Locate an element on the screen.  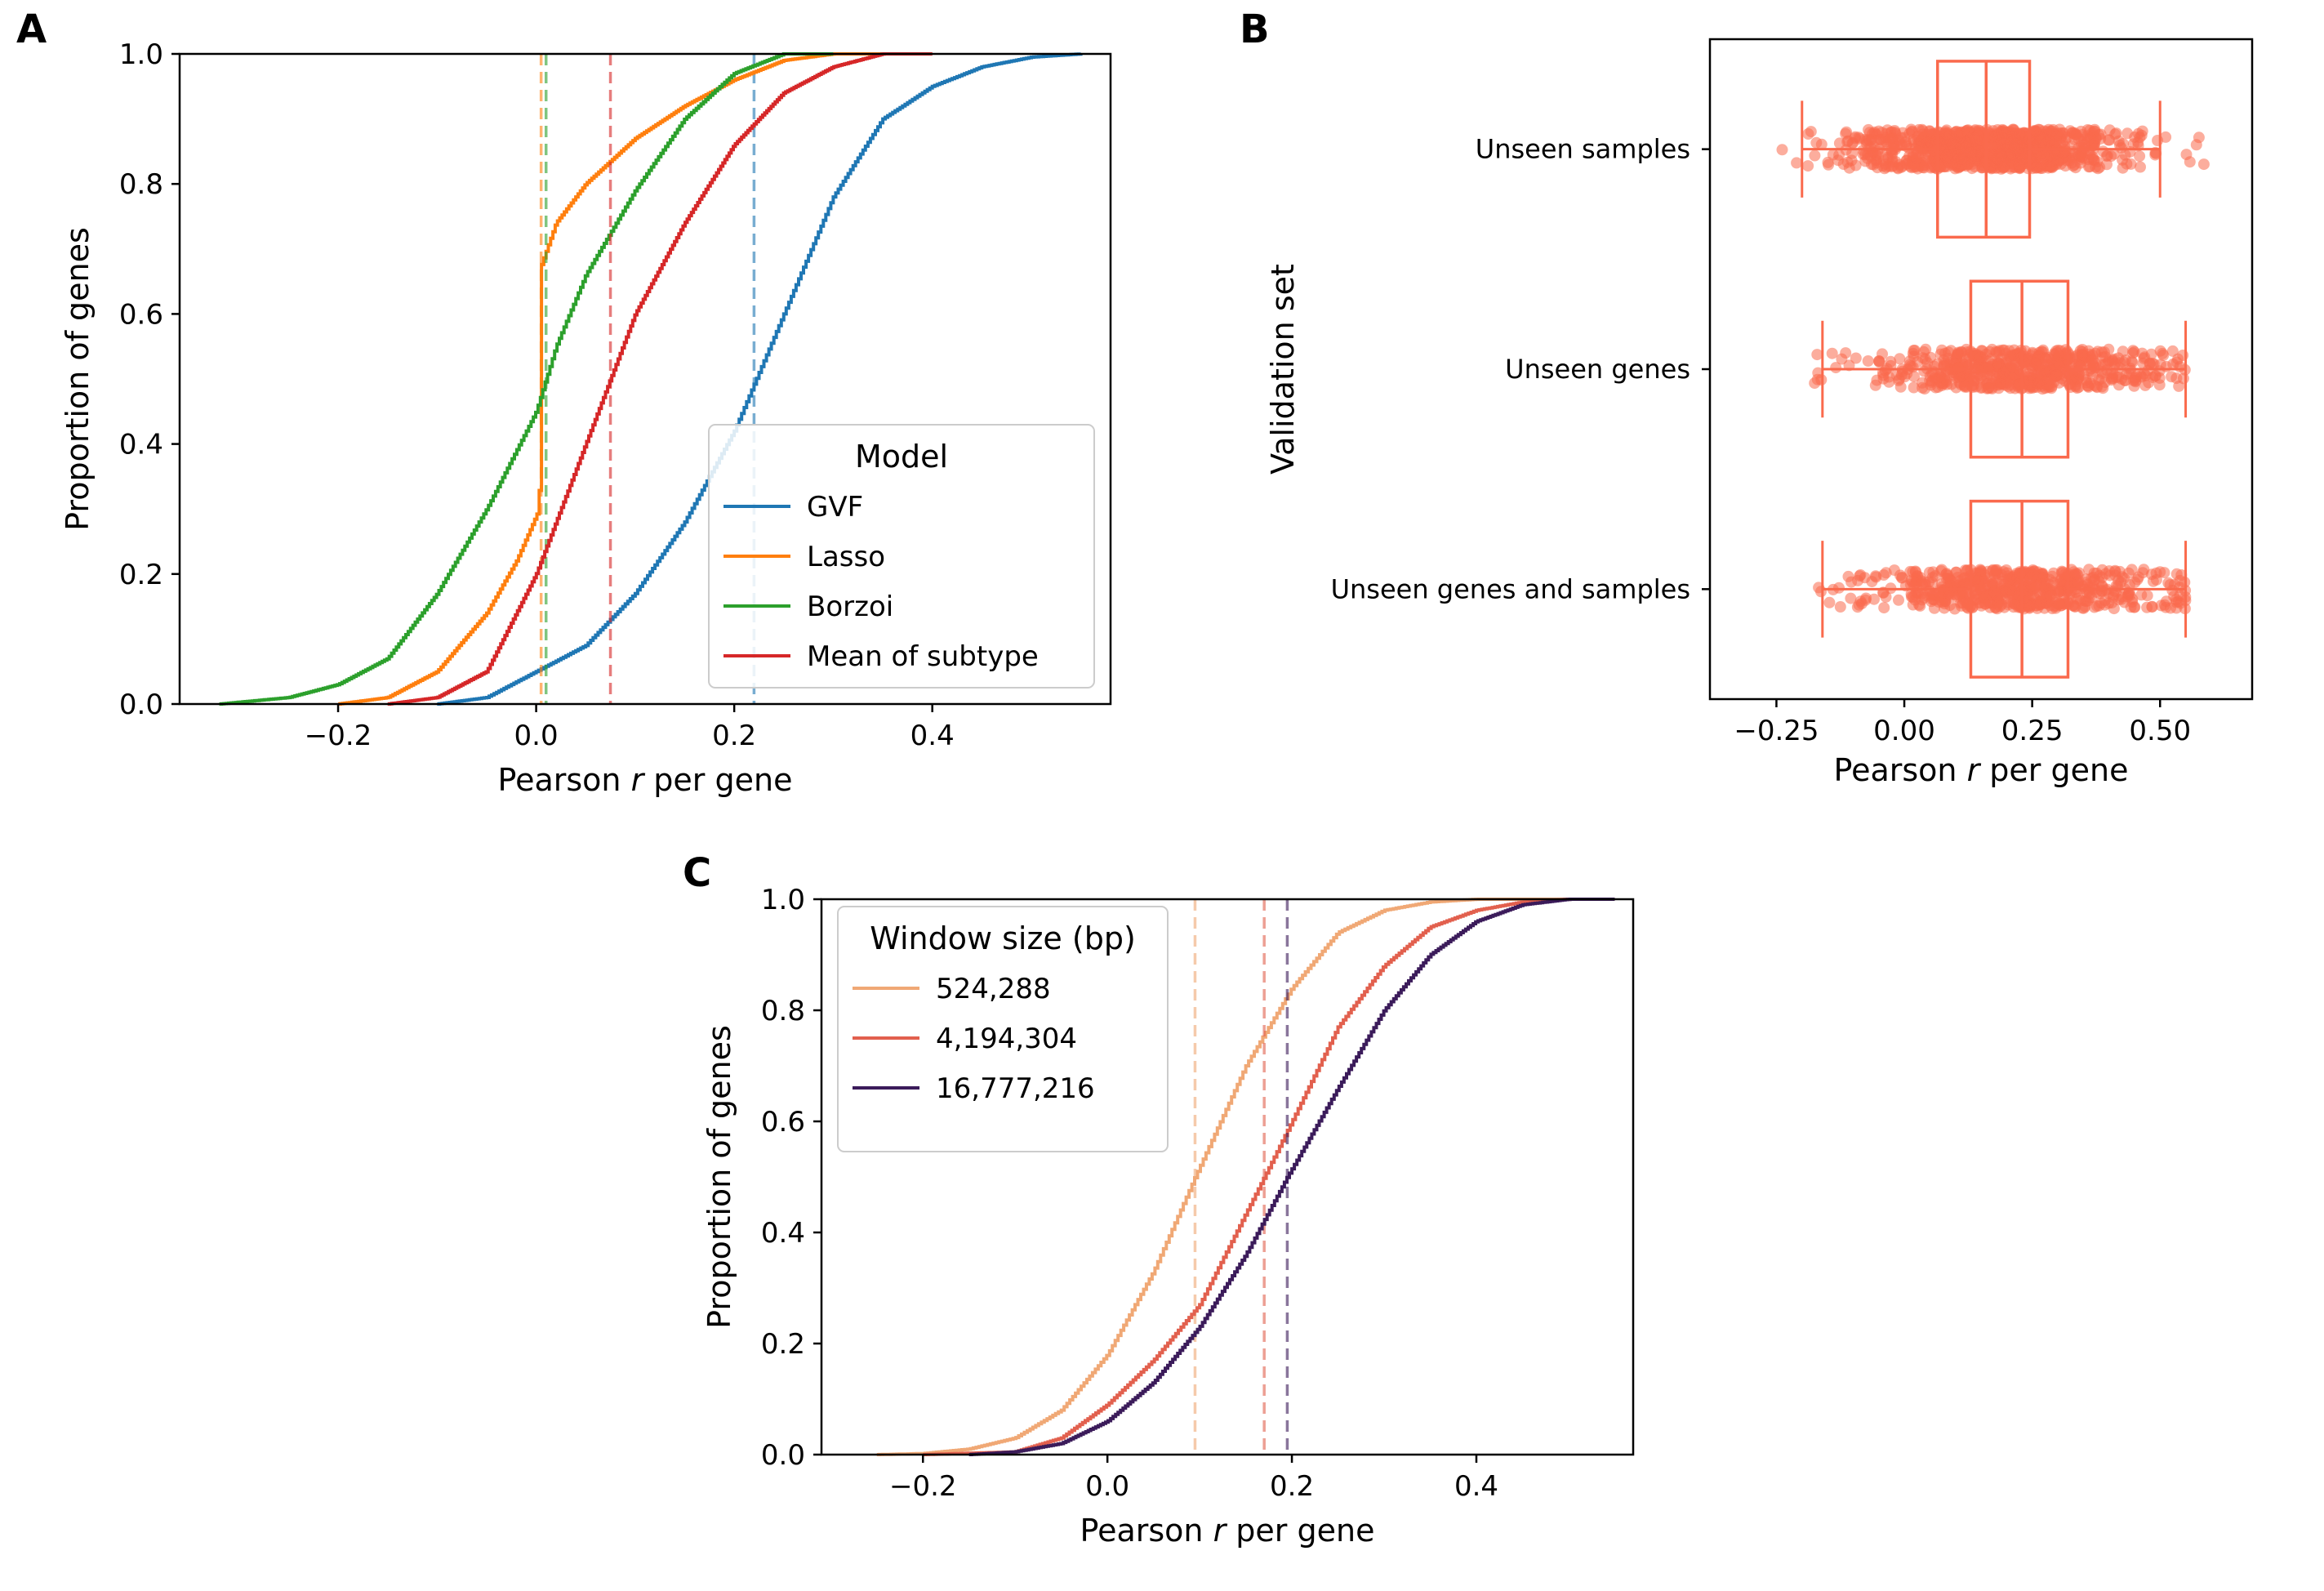
box-iqr is located at coordinates (1984, 149).